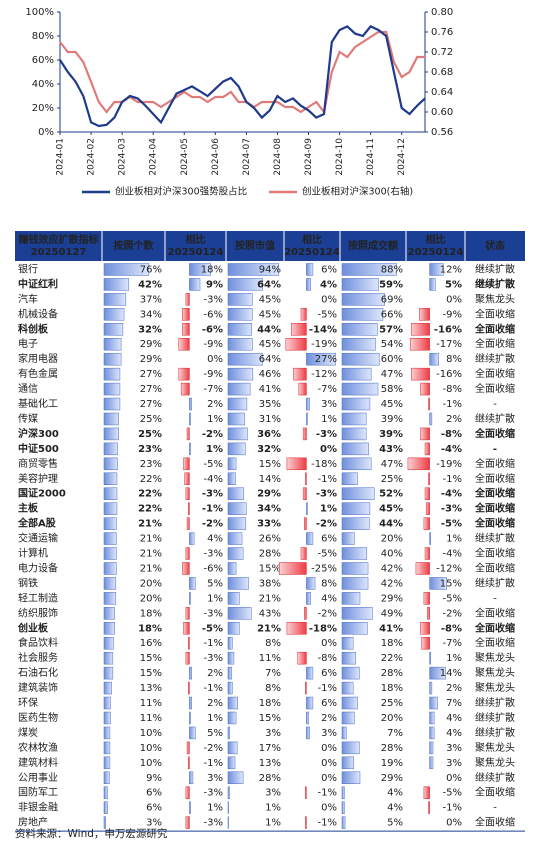 The height and width of the screenshot is (850, 541). I want to click on table-cell: 28%, so click(392, 673).